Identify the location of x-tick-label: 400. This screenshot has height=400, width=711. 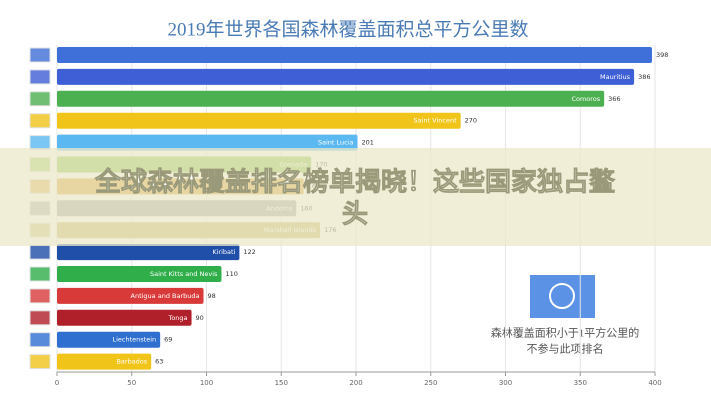
(654, 383).